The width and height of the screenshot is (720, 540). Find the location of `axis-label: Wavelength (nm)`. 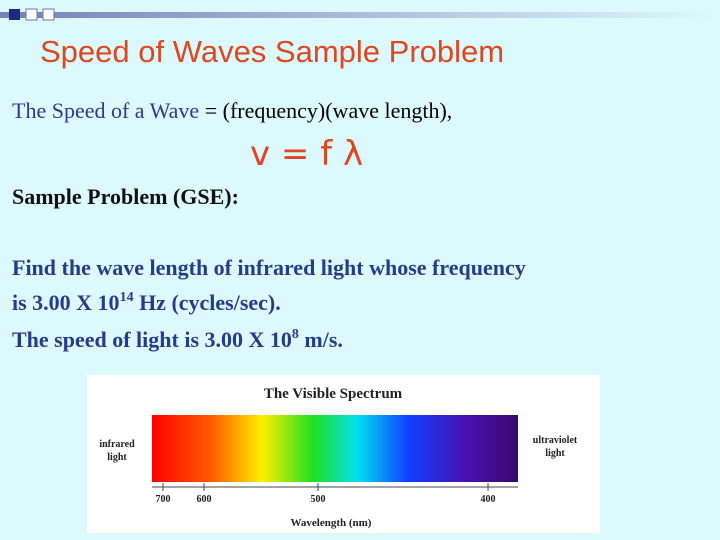

axis-label: Wavelength (nm) is located at coordinates (331, 523).